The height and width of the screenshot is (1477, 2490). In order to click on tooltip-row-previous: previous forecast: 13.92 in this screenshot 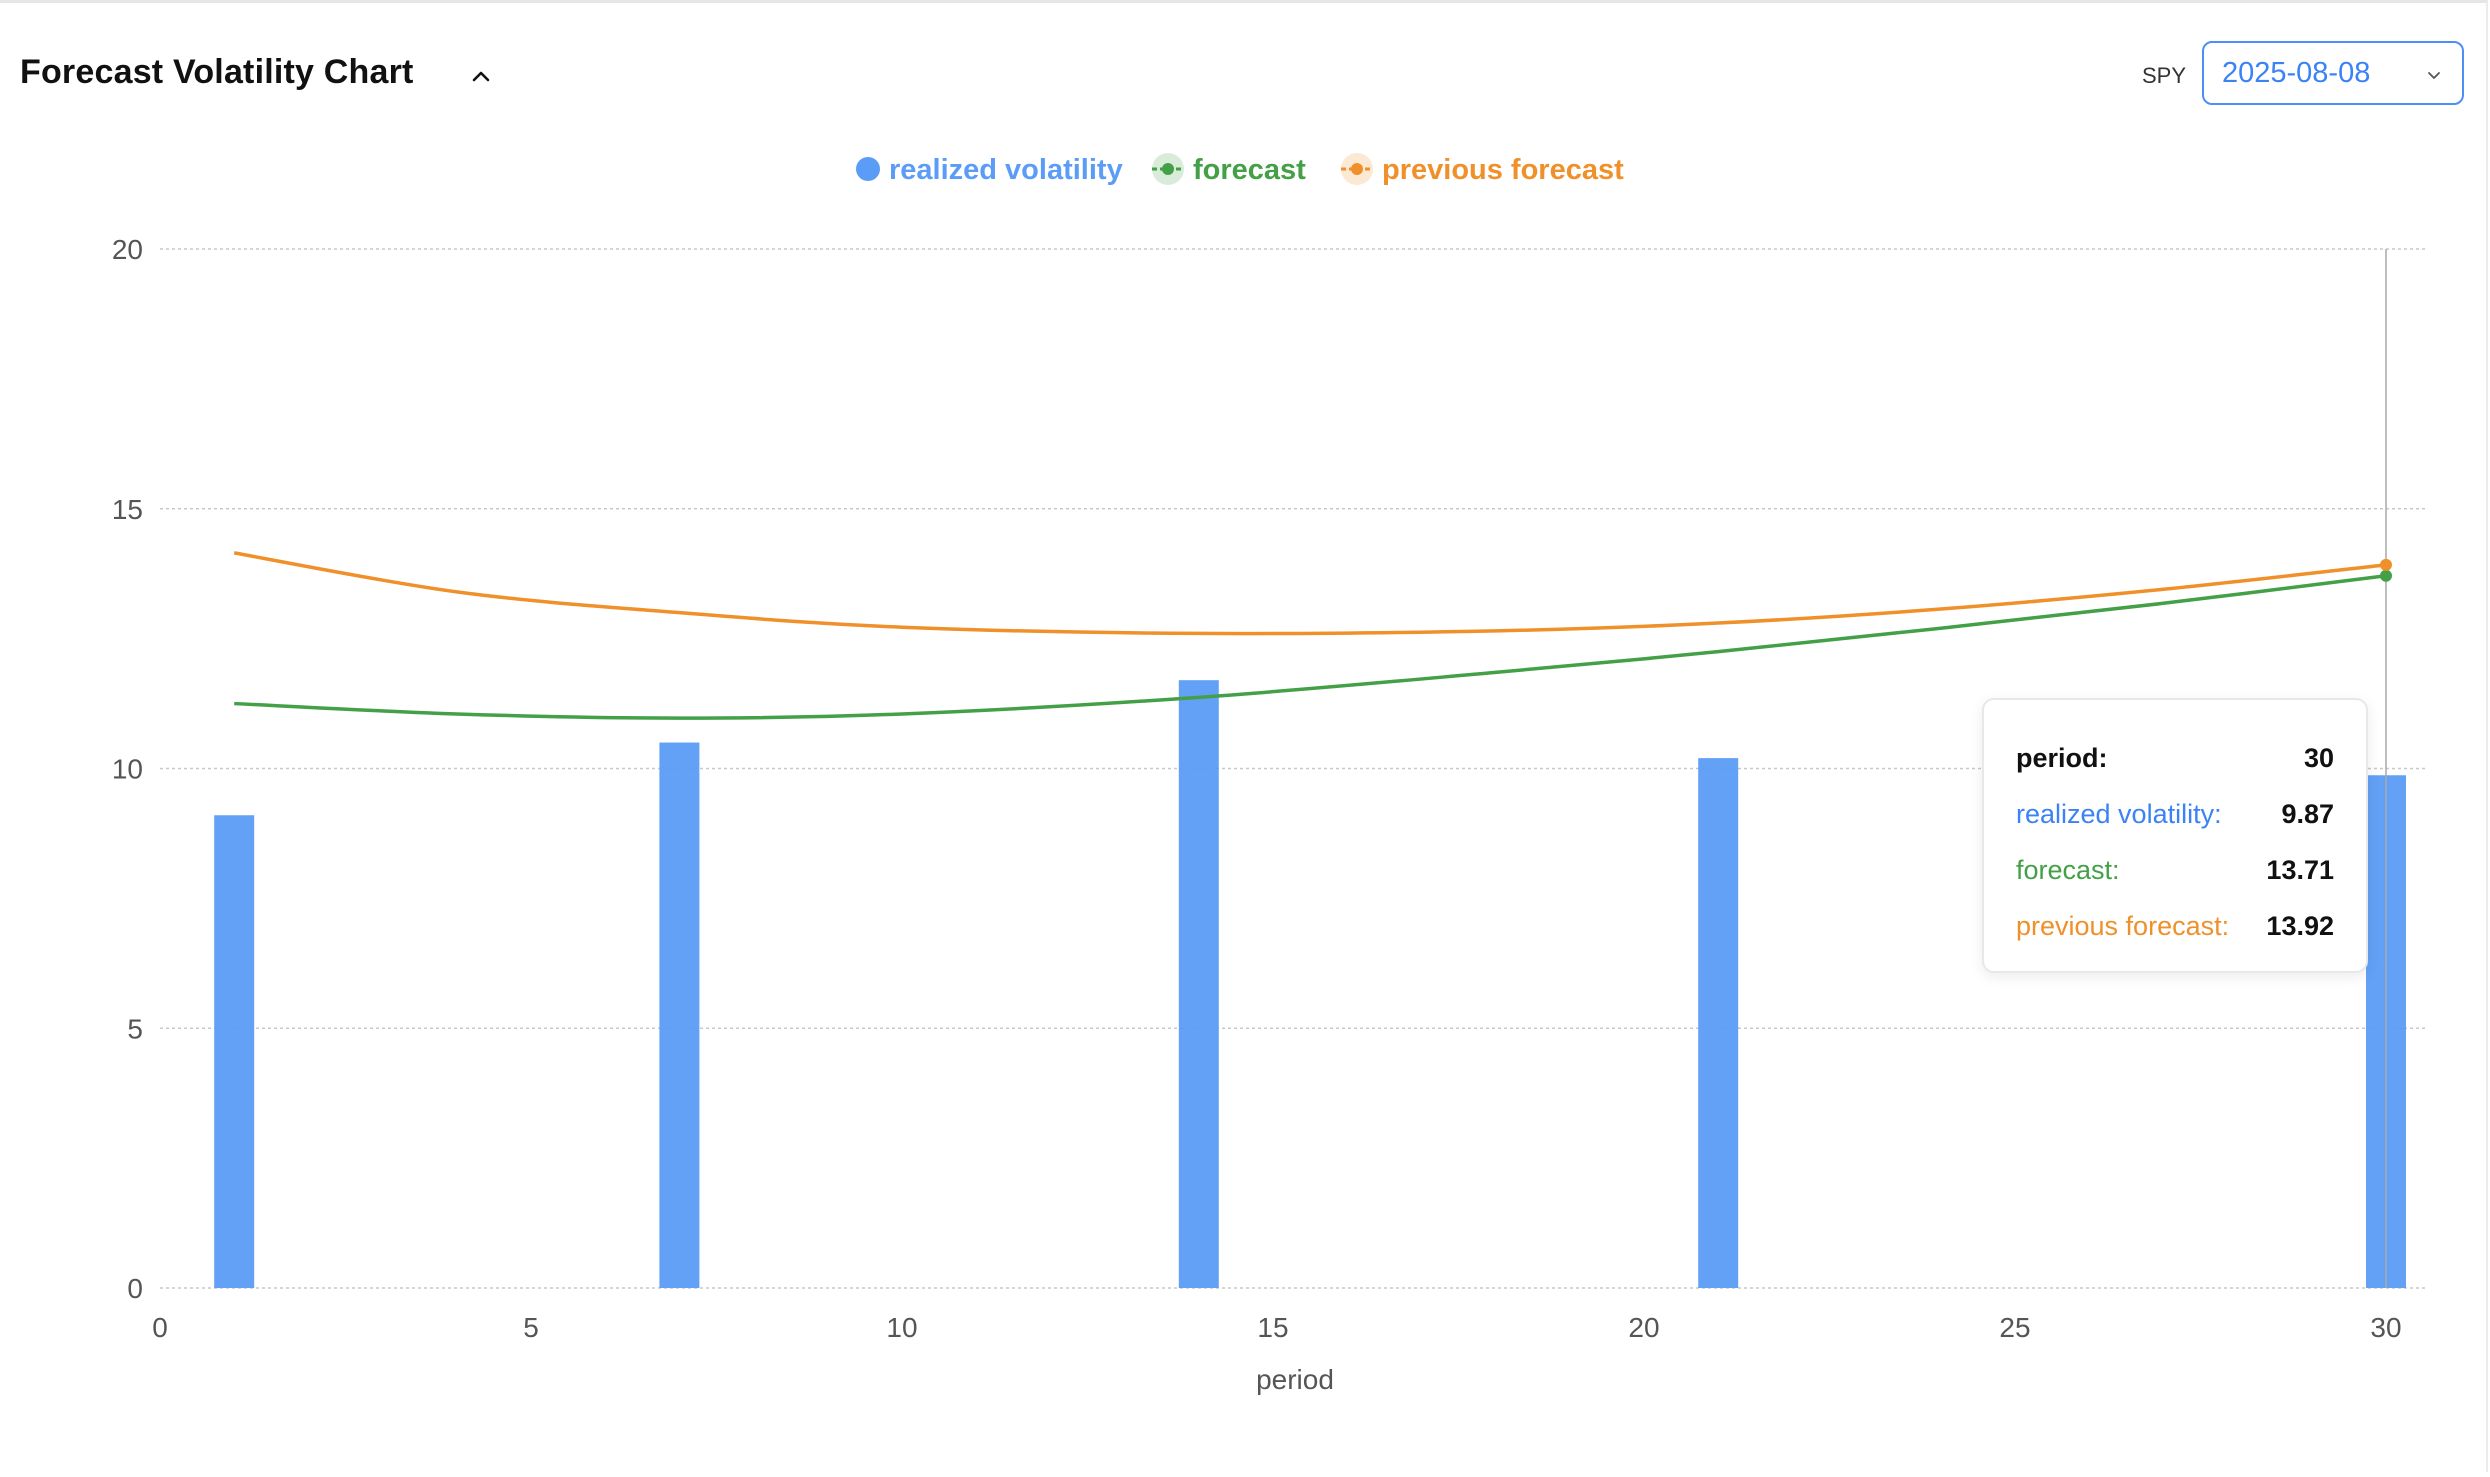, I will do `click(2175, 926)`.